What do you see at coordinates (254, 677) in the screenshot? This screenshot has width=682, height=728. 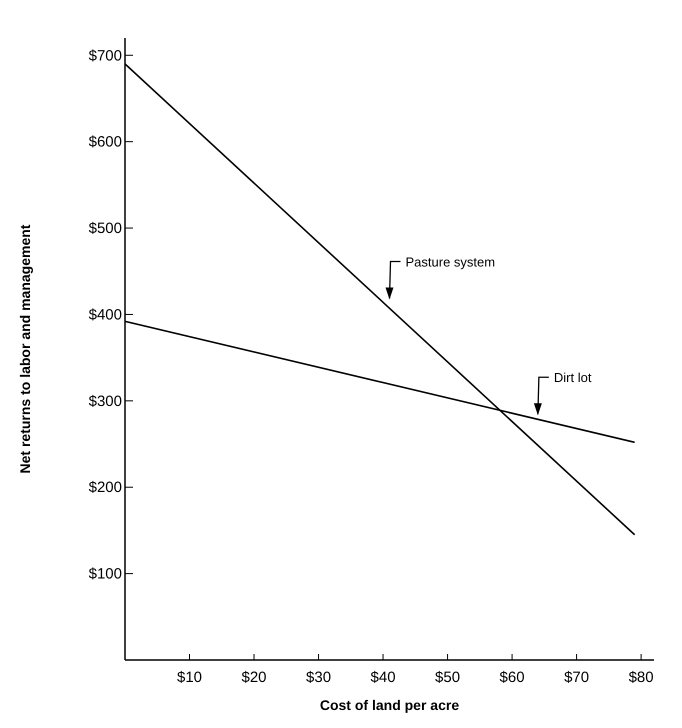 I see `x-tick-label: $20` at bounding box center [254, 677].